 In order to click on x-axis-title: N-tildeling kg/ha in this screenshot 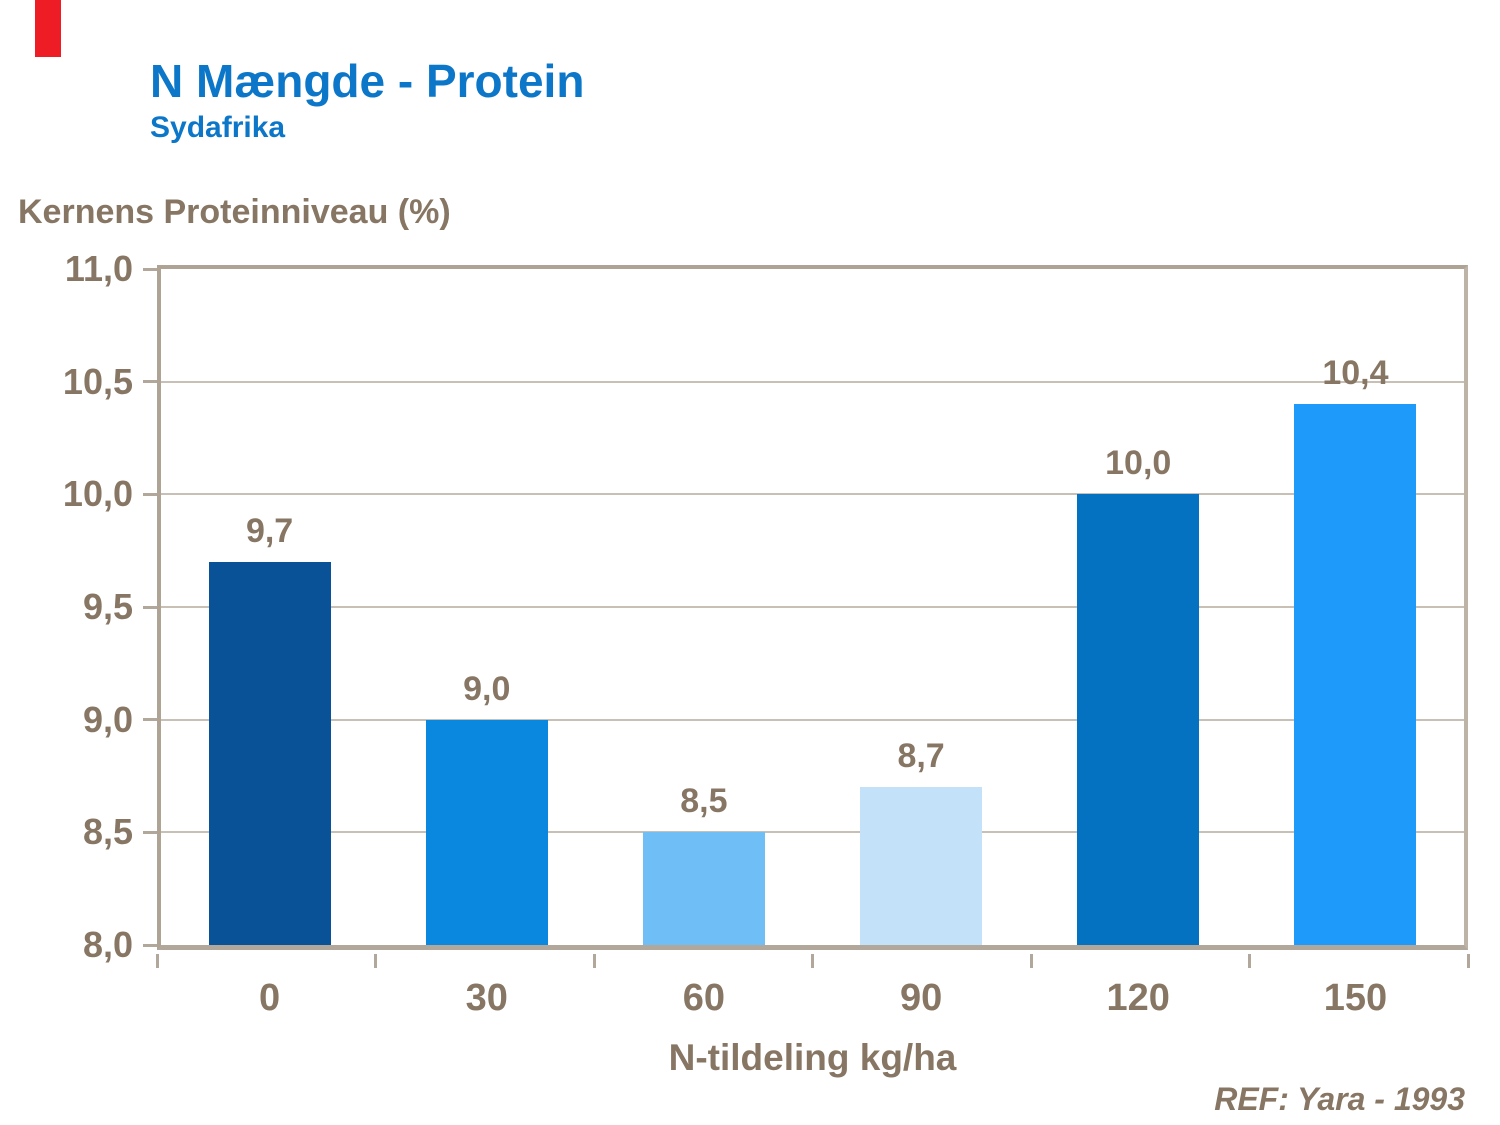, I will do `click(812, 1057)`.